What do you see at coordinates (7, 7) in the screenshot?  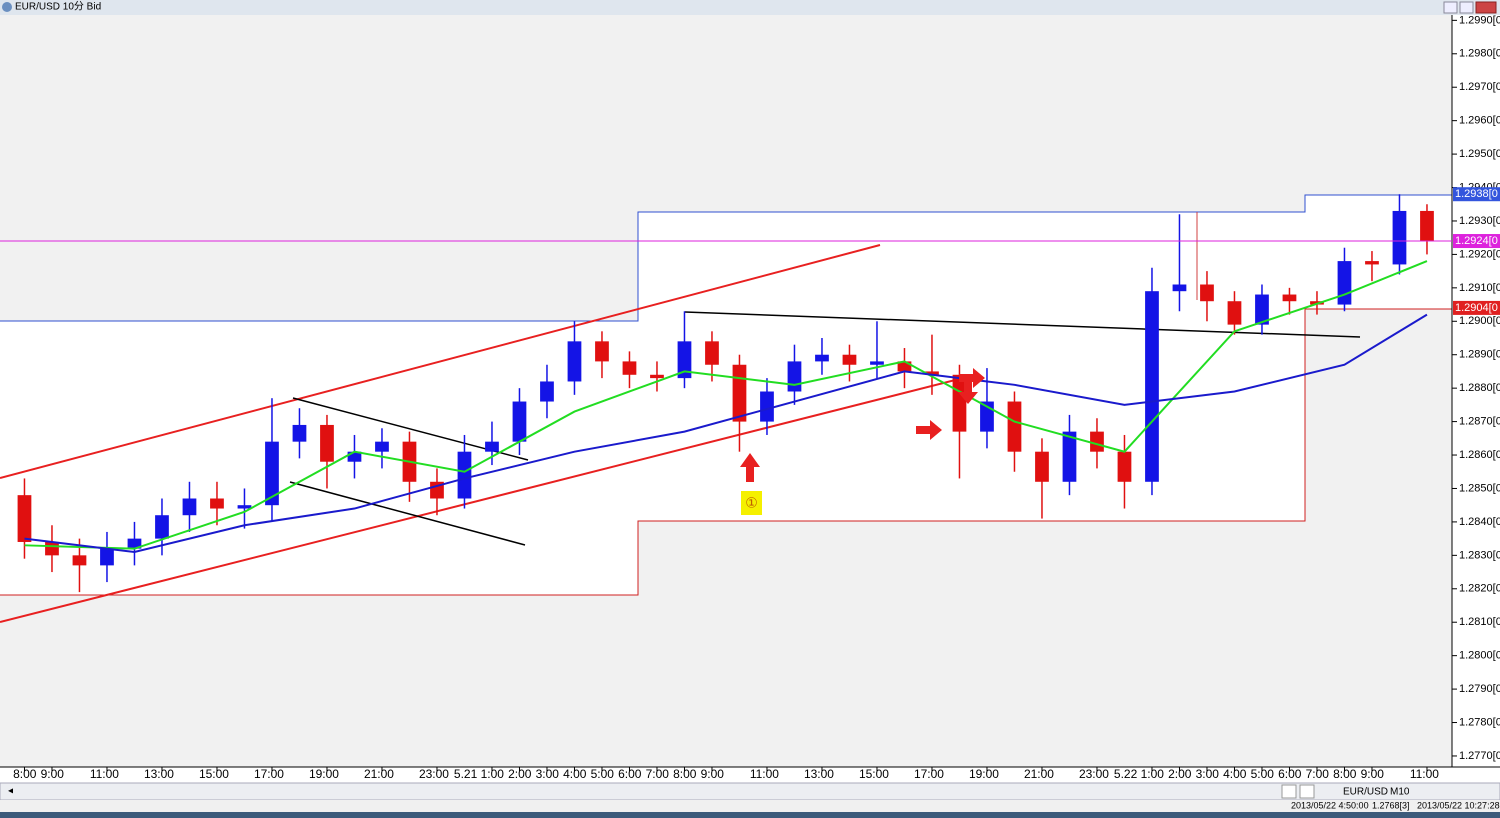 I see `window-icon` at bounding box center [7, 7].